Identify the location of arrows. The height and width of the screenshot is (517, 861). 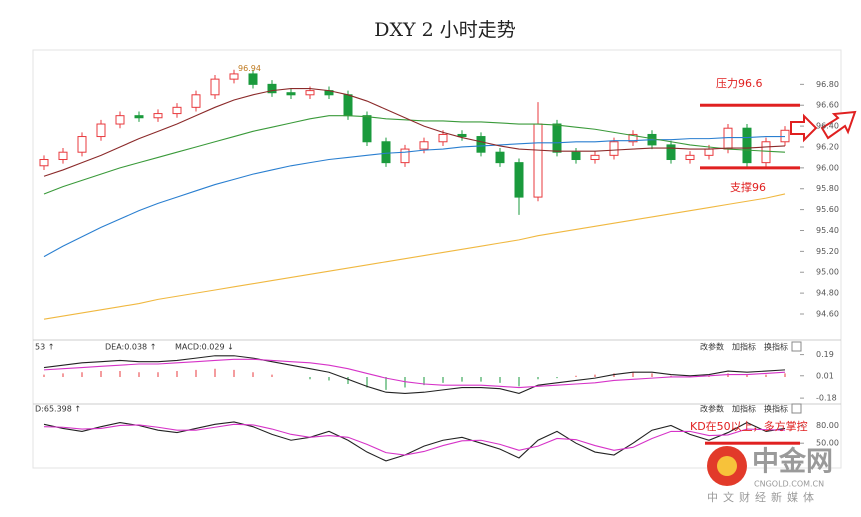
(823, 126).